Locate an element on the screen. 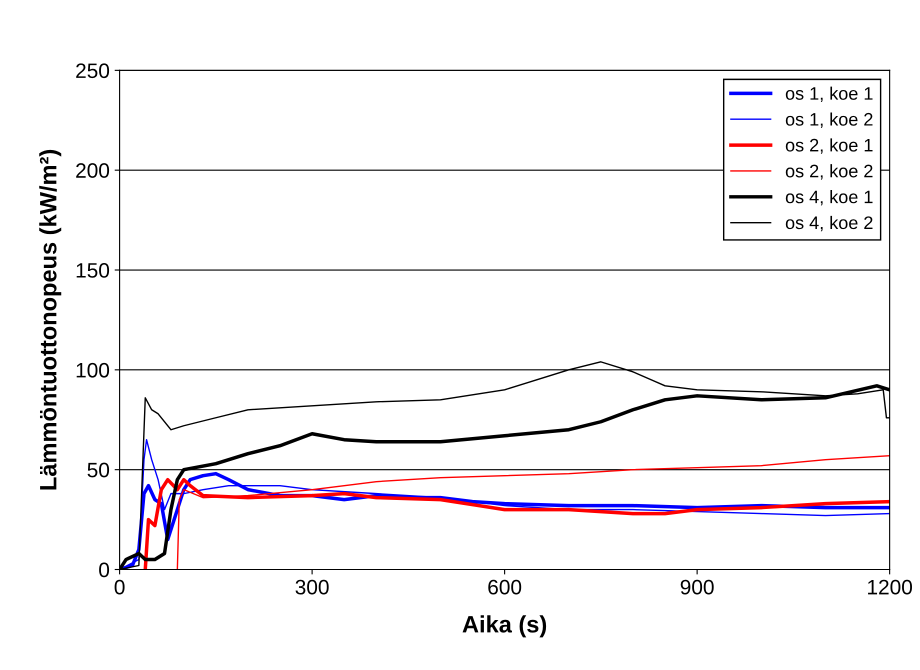 The image size is (920, 670). legend-label: os 4, koe 2 is located at coordinates (829, 224).